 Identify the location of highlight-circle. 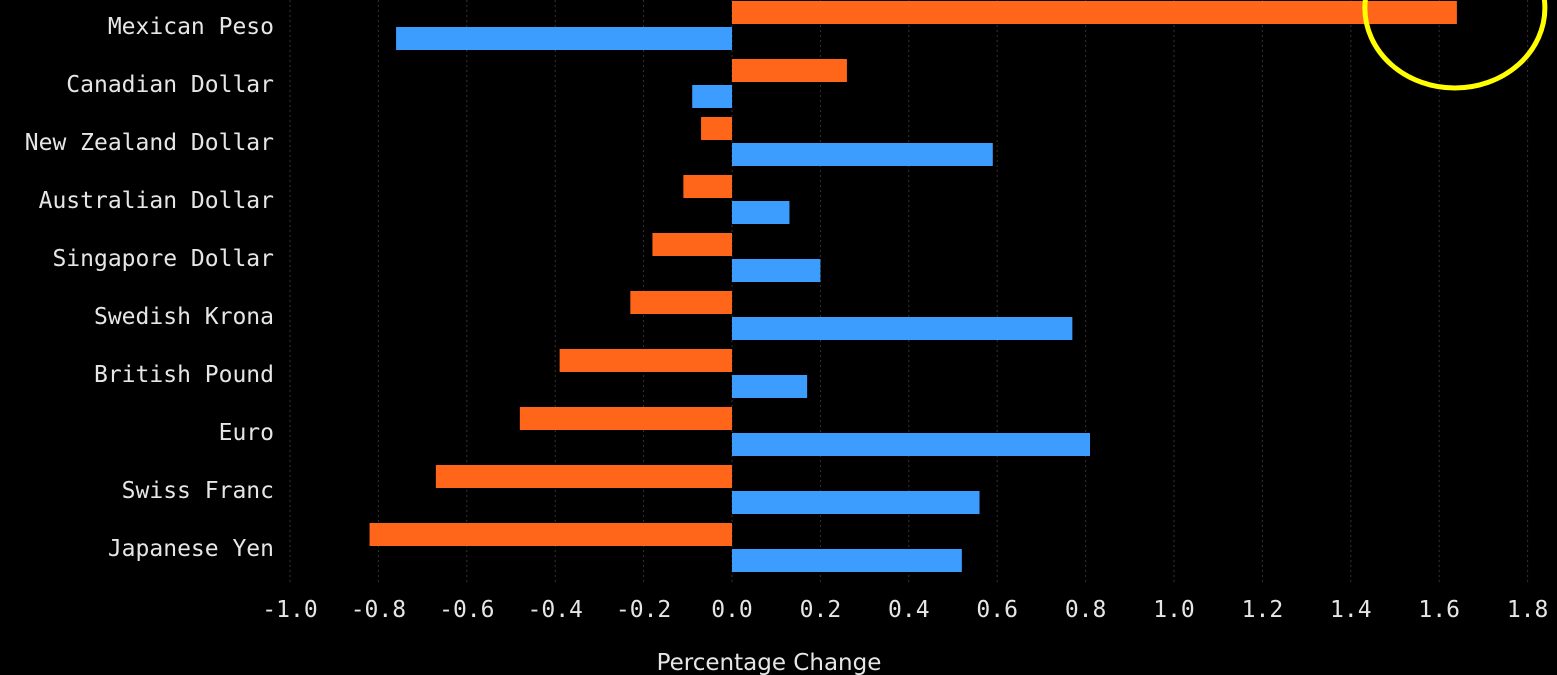
(1455, 45).